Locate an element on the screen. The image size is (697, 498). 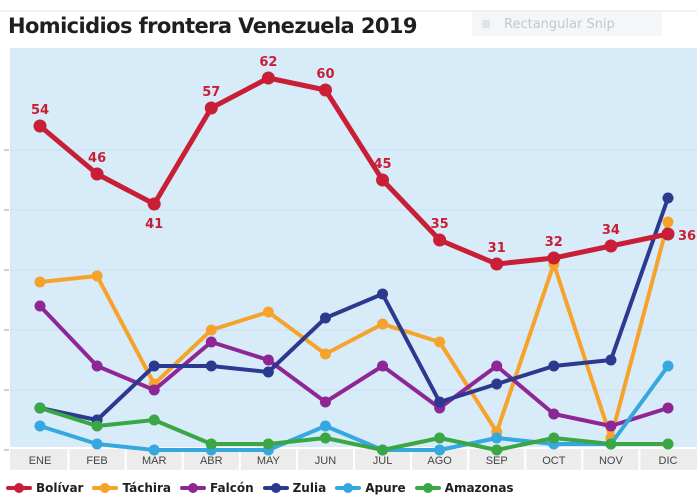
data-label: 41 is located at coordinates (154, 224).